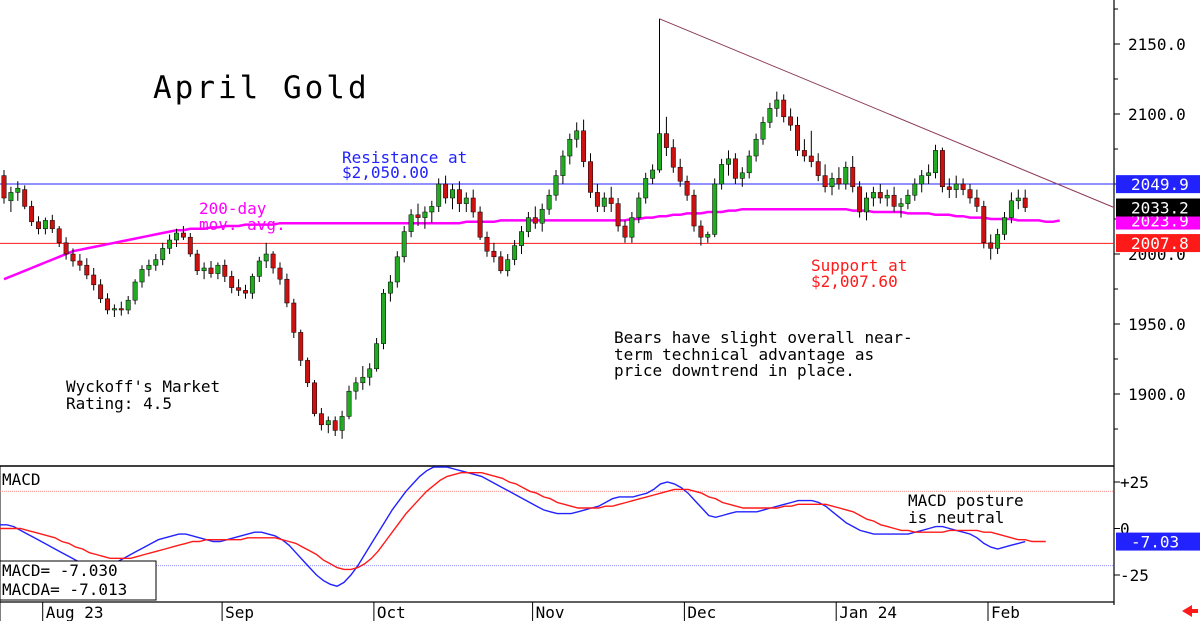  I want to click on price-tag-label: 2033.2, so click(1160, 208).